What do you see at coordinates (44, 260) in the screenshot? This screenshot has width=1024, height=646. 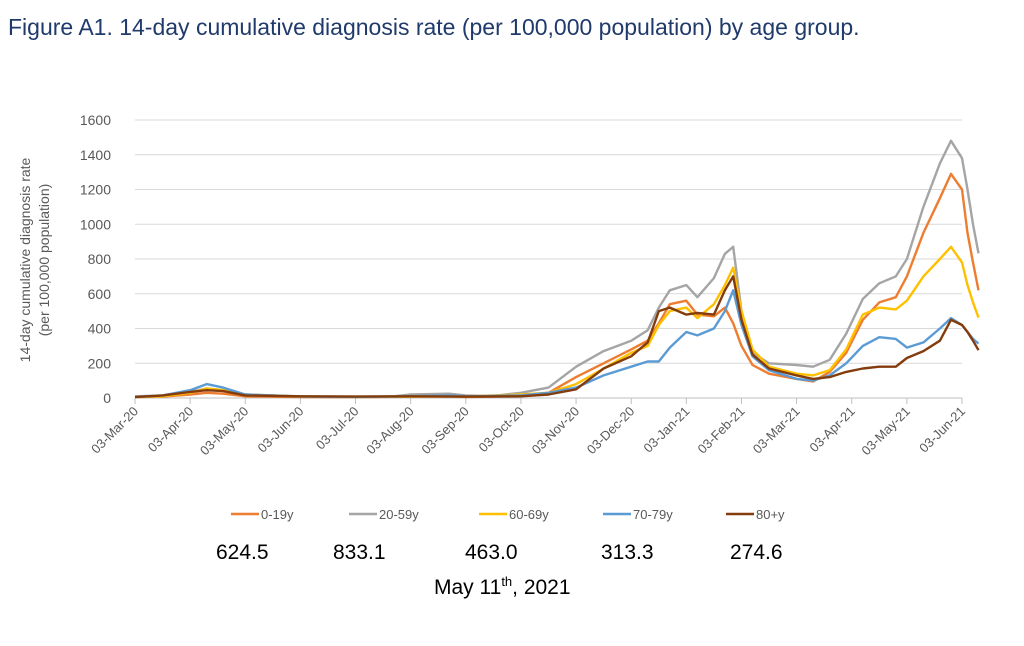 I see `y-axis-label-units: (per 100,000 population)` at bounding box center [44, 260].